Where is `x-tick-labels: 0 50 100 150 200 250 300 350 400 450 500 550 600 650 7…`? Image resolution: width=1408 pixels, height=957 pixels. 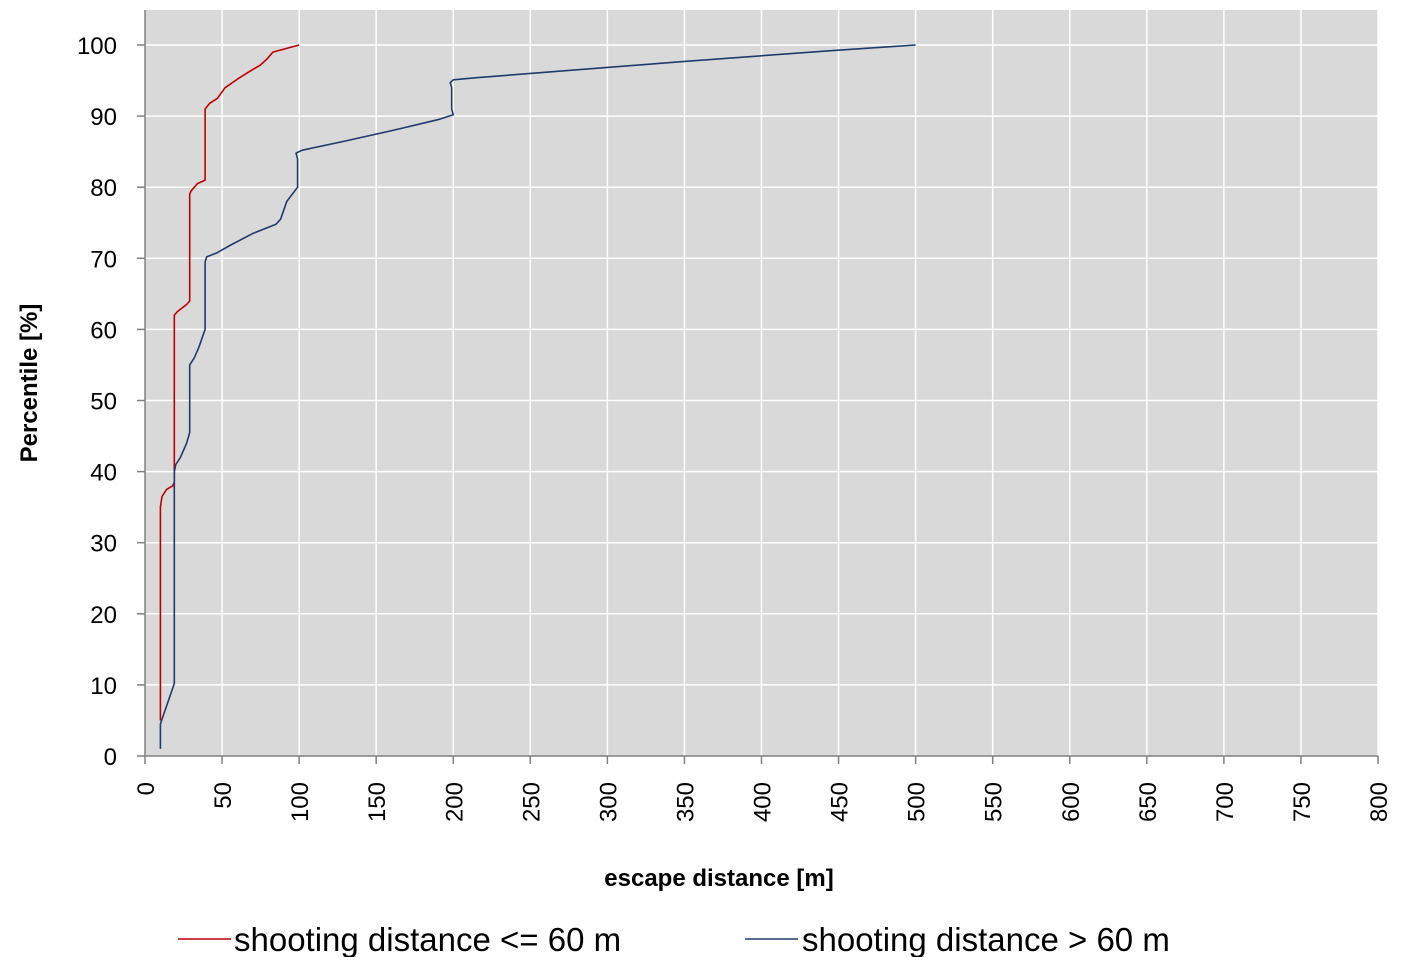
x-tick-labels: 0 50 100 150 200 250 300 350 400 450 500 550 600 650 7… is located at coordinates (763, 802).